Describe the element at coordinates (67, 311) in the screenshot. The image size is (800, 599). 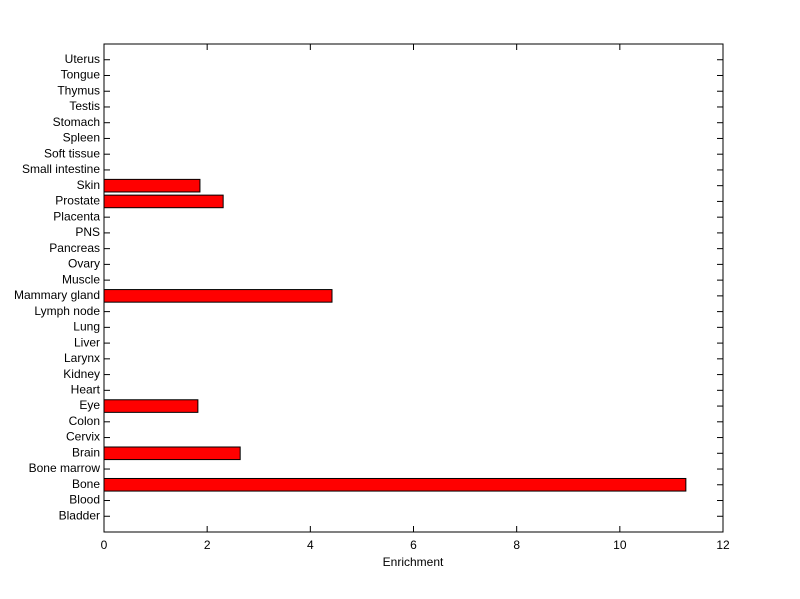
I see `y-tick-label: Lymph node` at that location.